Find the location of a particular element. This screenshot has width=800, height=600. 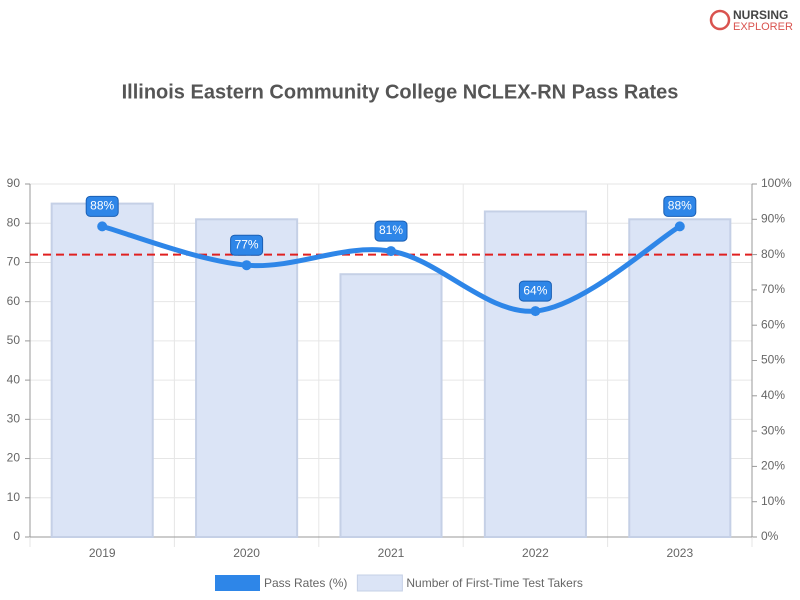

y-tick-label: 50 is located at coordinates (14, 340).